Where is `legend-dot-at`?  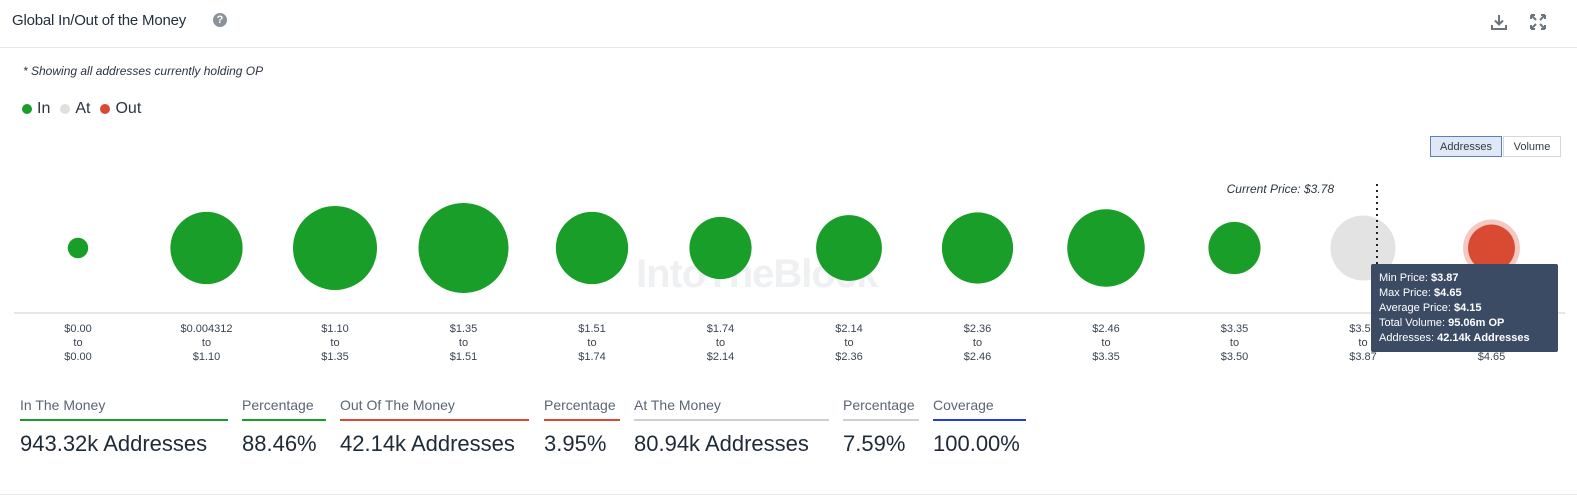
legend-dot-at is located at coordinates (65, 109).